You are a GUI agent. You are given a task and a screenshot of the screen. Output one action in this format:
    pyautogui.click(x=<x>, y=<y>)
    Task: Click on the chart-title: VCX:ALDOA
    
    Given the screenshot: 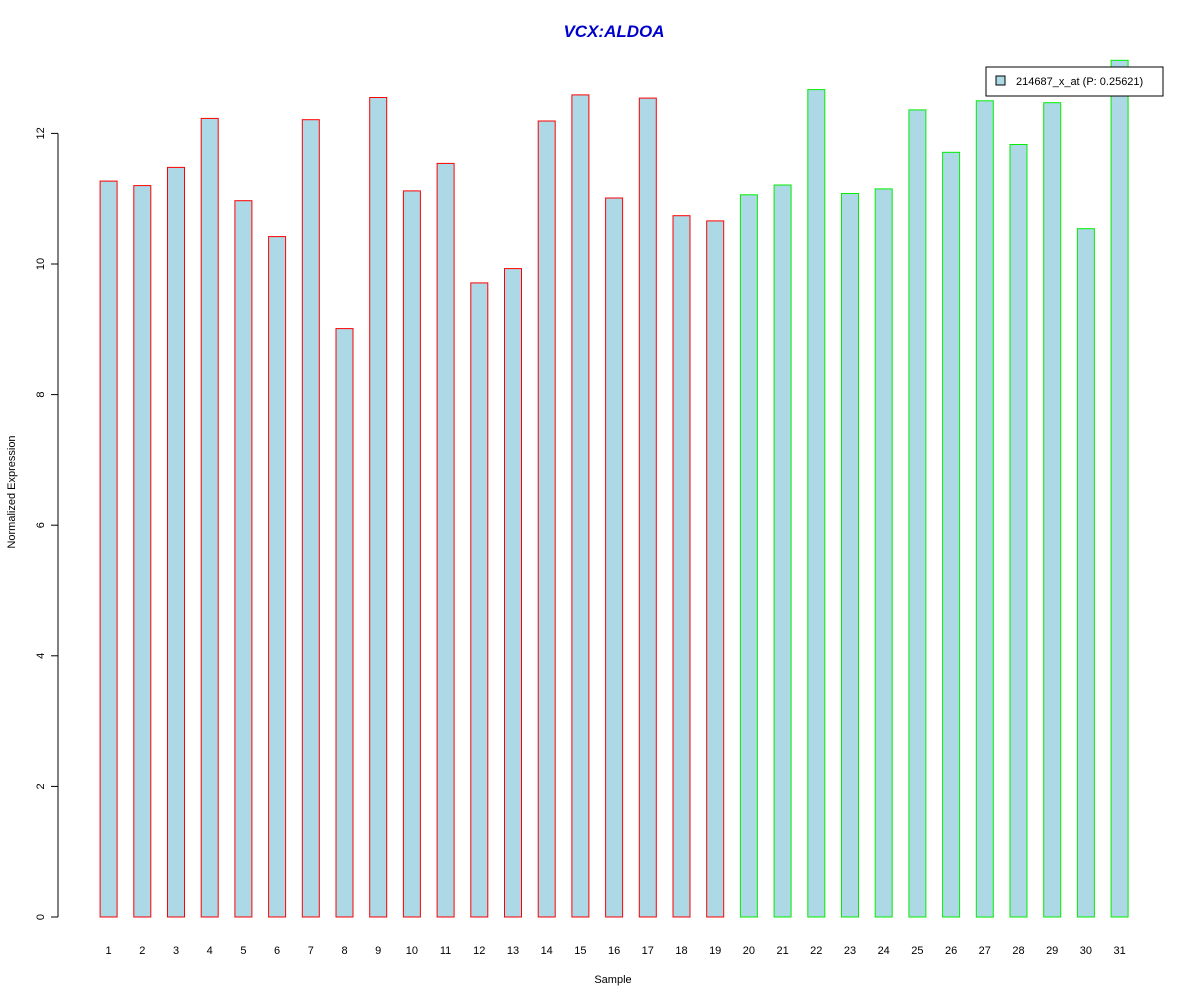 What is the action you would take?
    pyautogui.click(x=613, y=31)
    